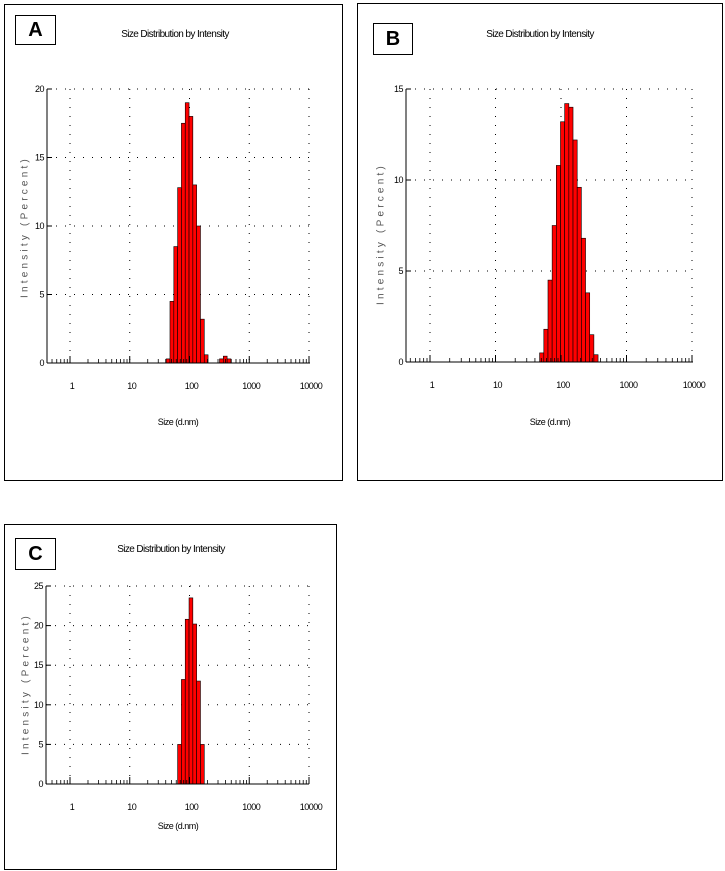 The height and width of the screenshot is (871, 725). Describe the element at coordinates (39, 586) in the screenshot. I see `y-tick-label: 25` at that location.